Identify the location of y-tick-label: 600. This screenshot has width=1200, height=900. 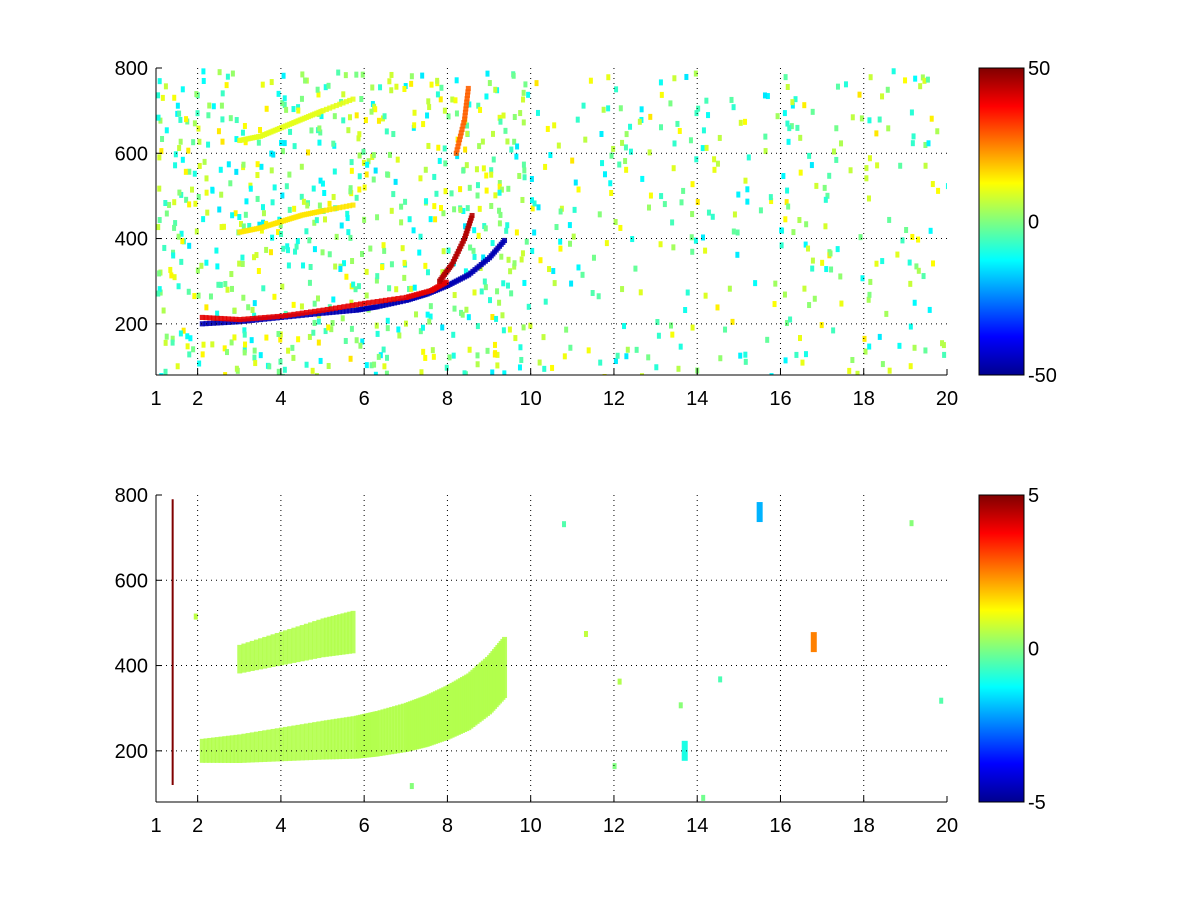
(131, 581).